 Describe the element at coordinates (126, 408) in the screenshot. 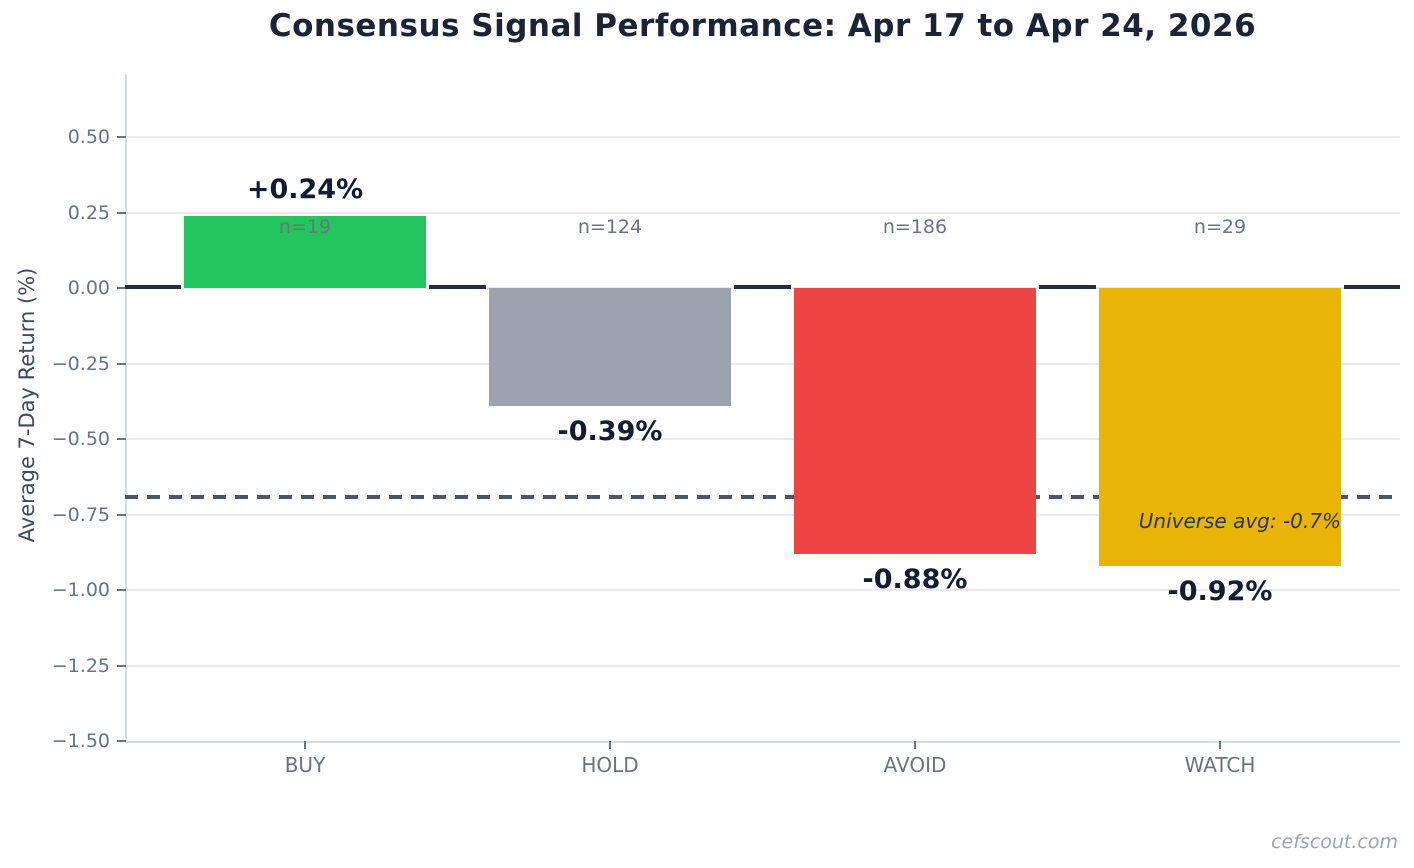

I see `y-axis-spine` at that location.